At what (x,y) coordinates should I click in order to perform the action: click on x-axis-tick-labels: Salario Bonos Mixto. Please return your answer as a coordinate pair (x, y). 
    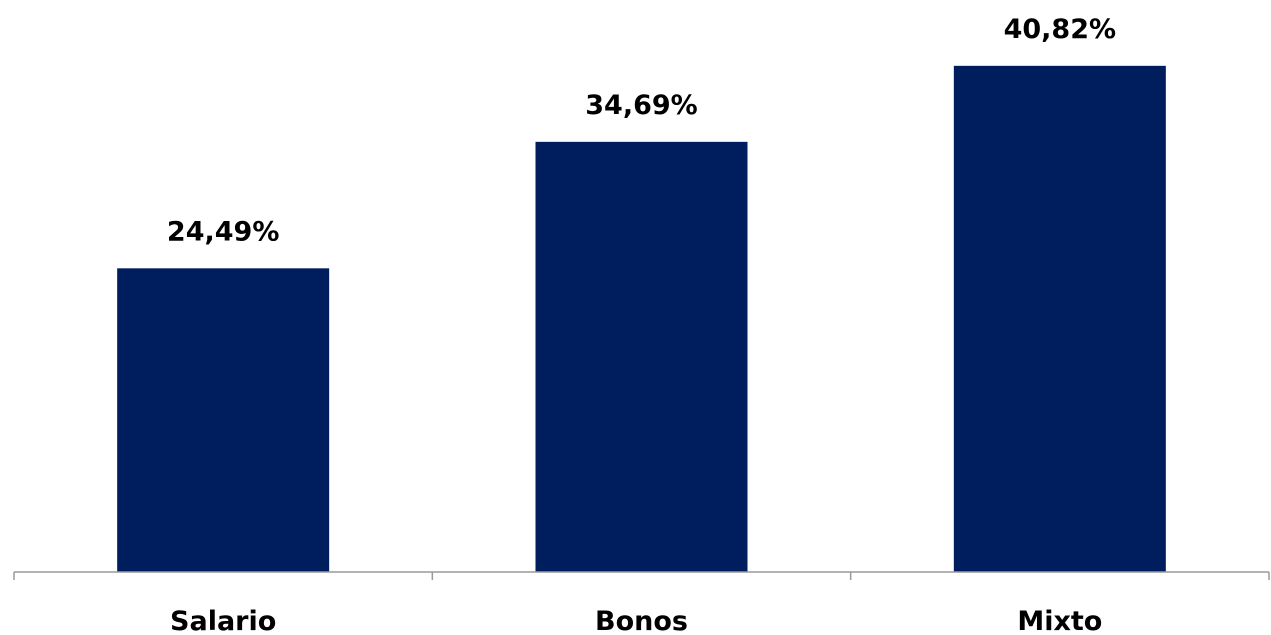
    Looking at the image, I should click on (636, 620).